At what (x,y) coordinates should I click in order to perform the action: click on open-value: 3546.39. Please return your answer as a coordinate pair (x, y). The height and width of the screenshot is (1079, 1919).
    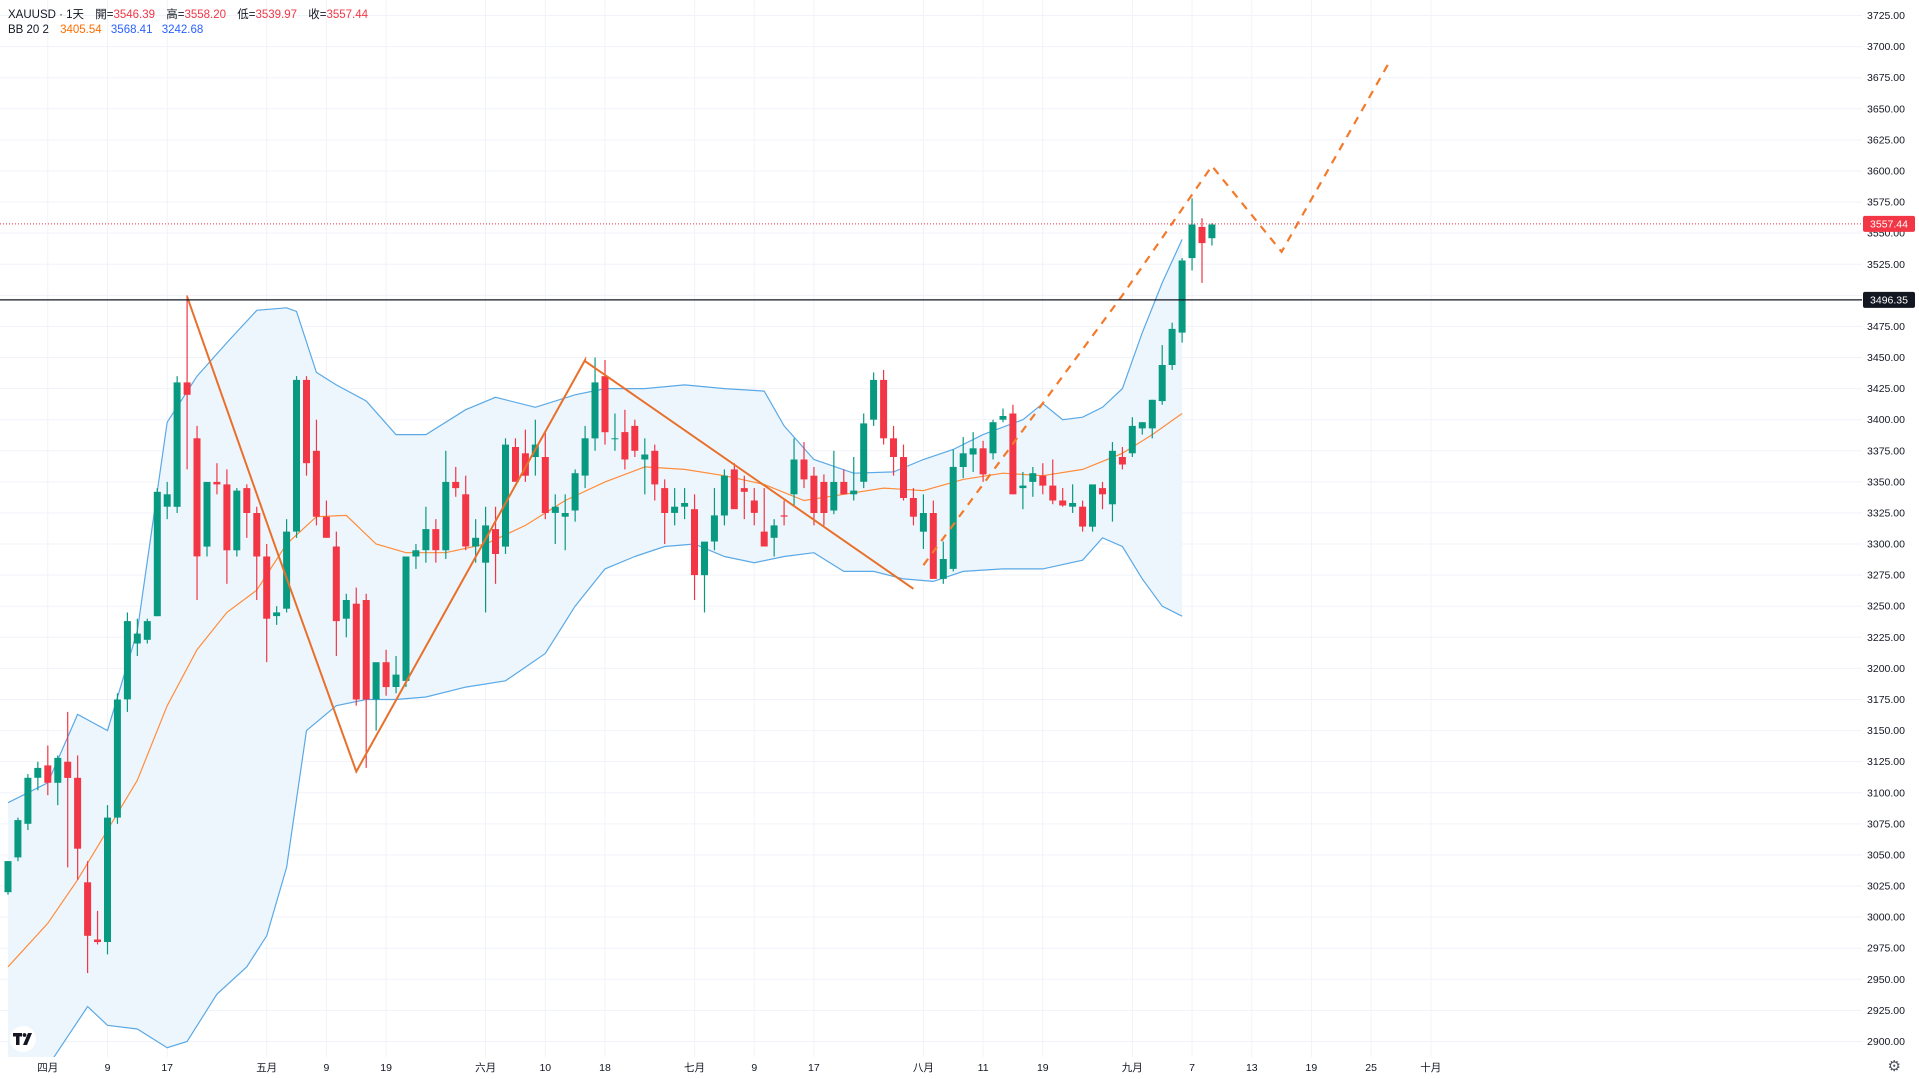
    Looking at the image, I should click on (134, 15).